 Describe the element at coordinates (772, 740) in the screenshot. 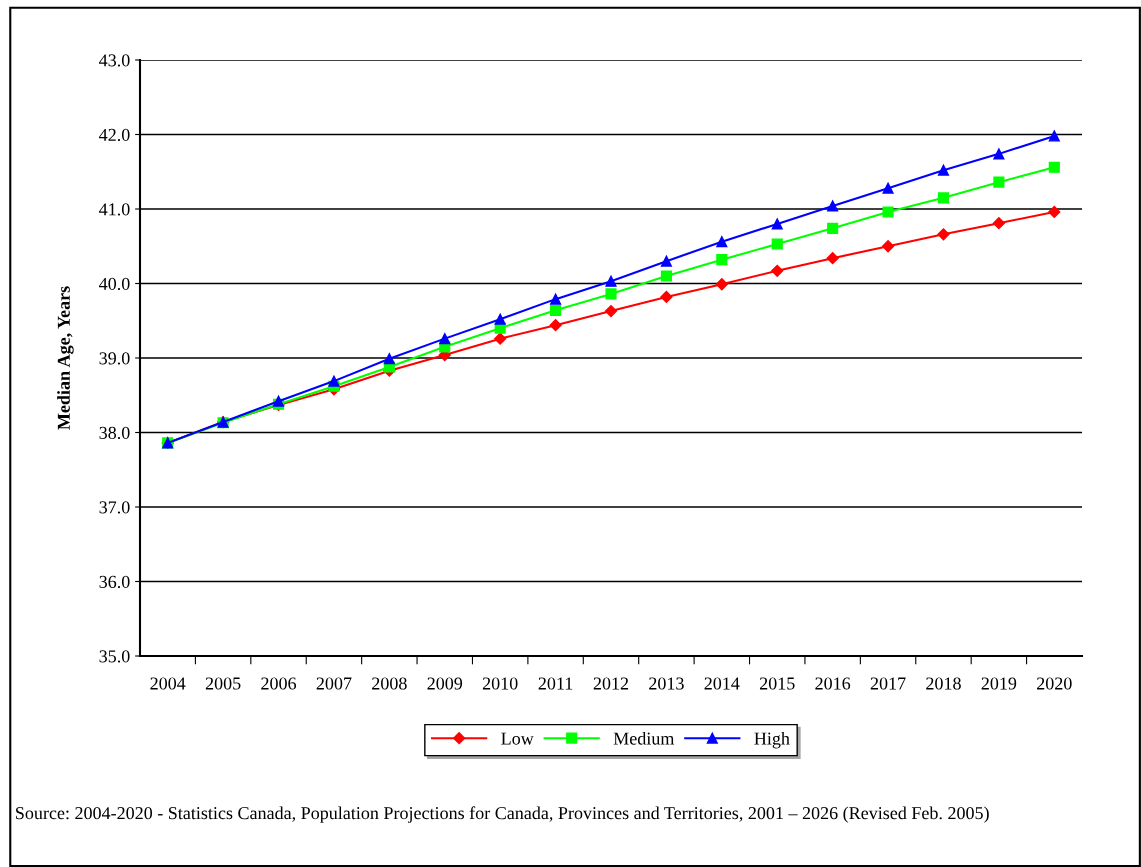

I see `legend-label: High` at that location.